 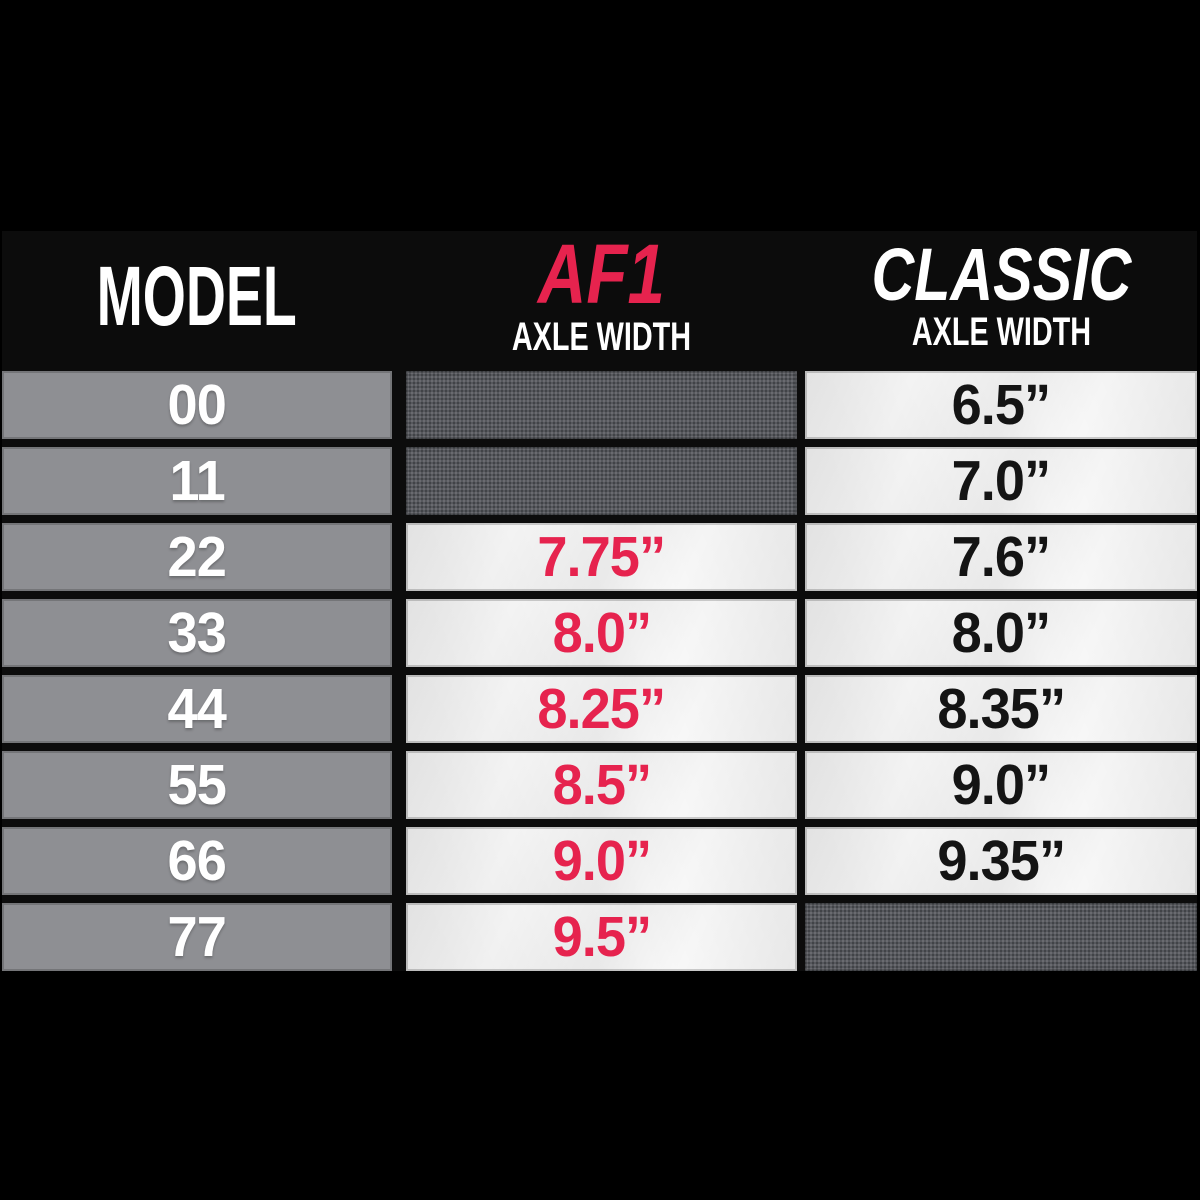 I want to click on af1-axle-width-value: 7.75”, so click(x=602, y=556).